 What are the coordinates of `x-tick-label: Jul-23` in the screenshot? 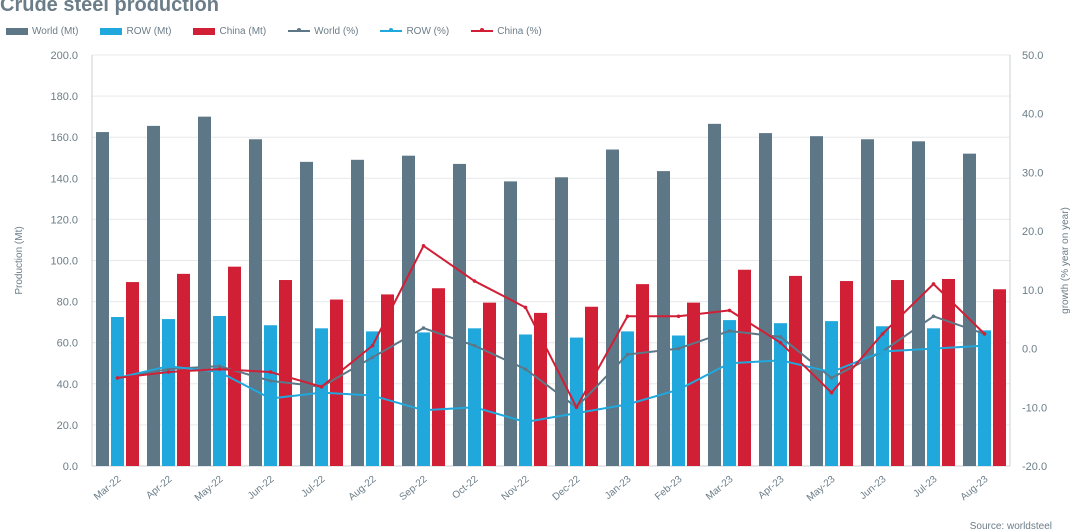 It's located at (925, 487).